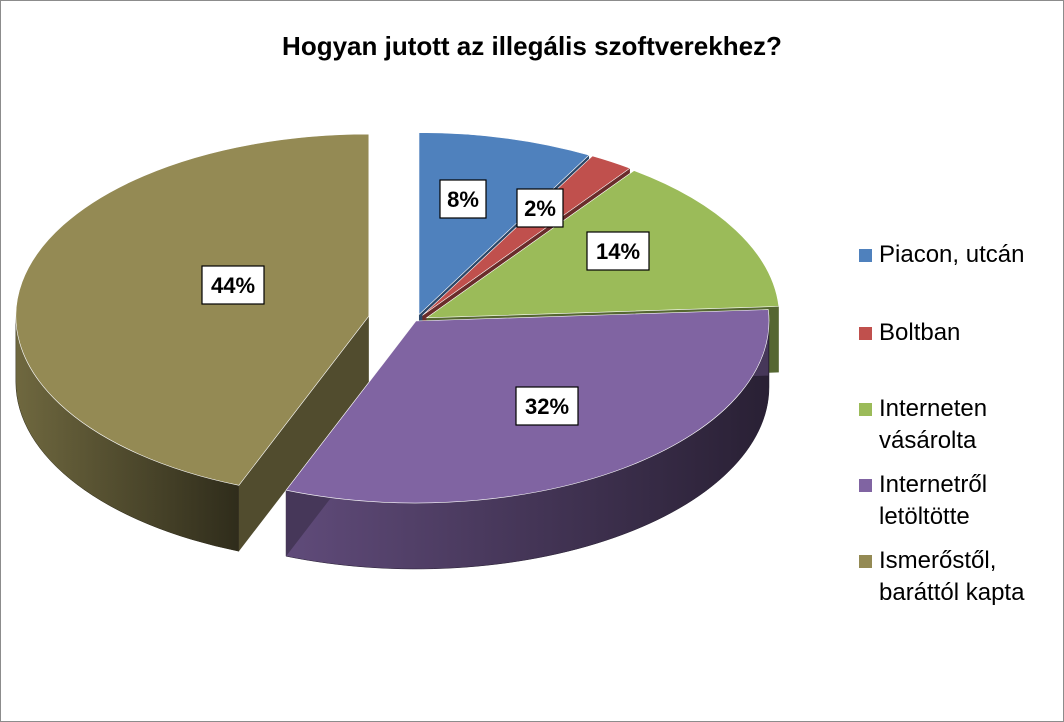 The height and width of the screenshot is (722, 1064). Describe the element at coordinates (920, 332) in the screenshot. I see `legend-label: Boltban` at that location.